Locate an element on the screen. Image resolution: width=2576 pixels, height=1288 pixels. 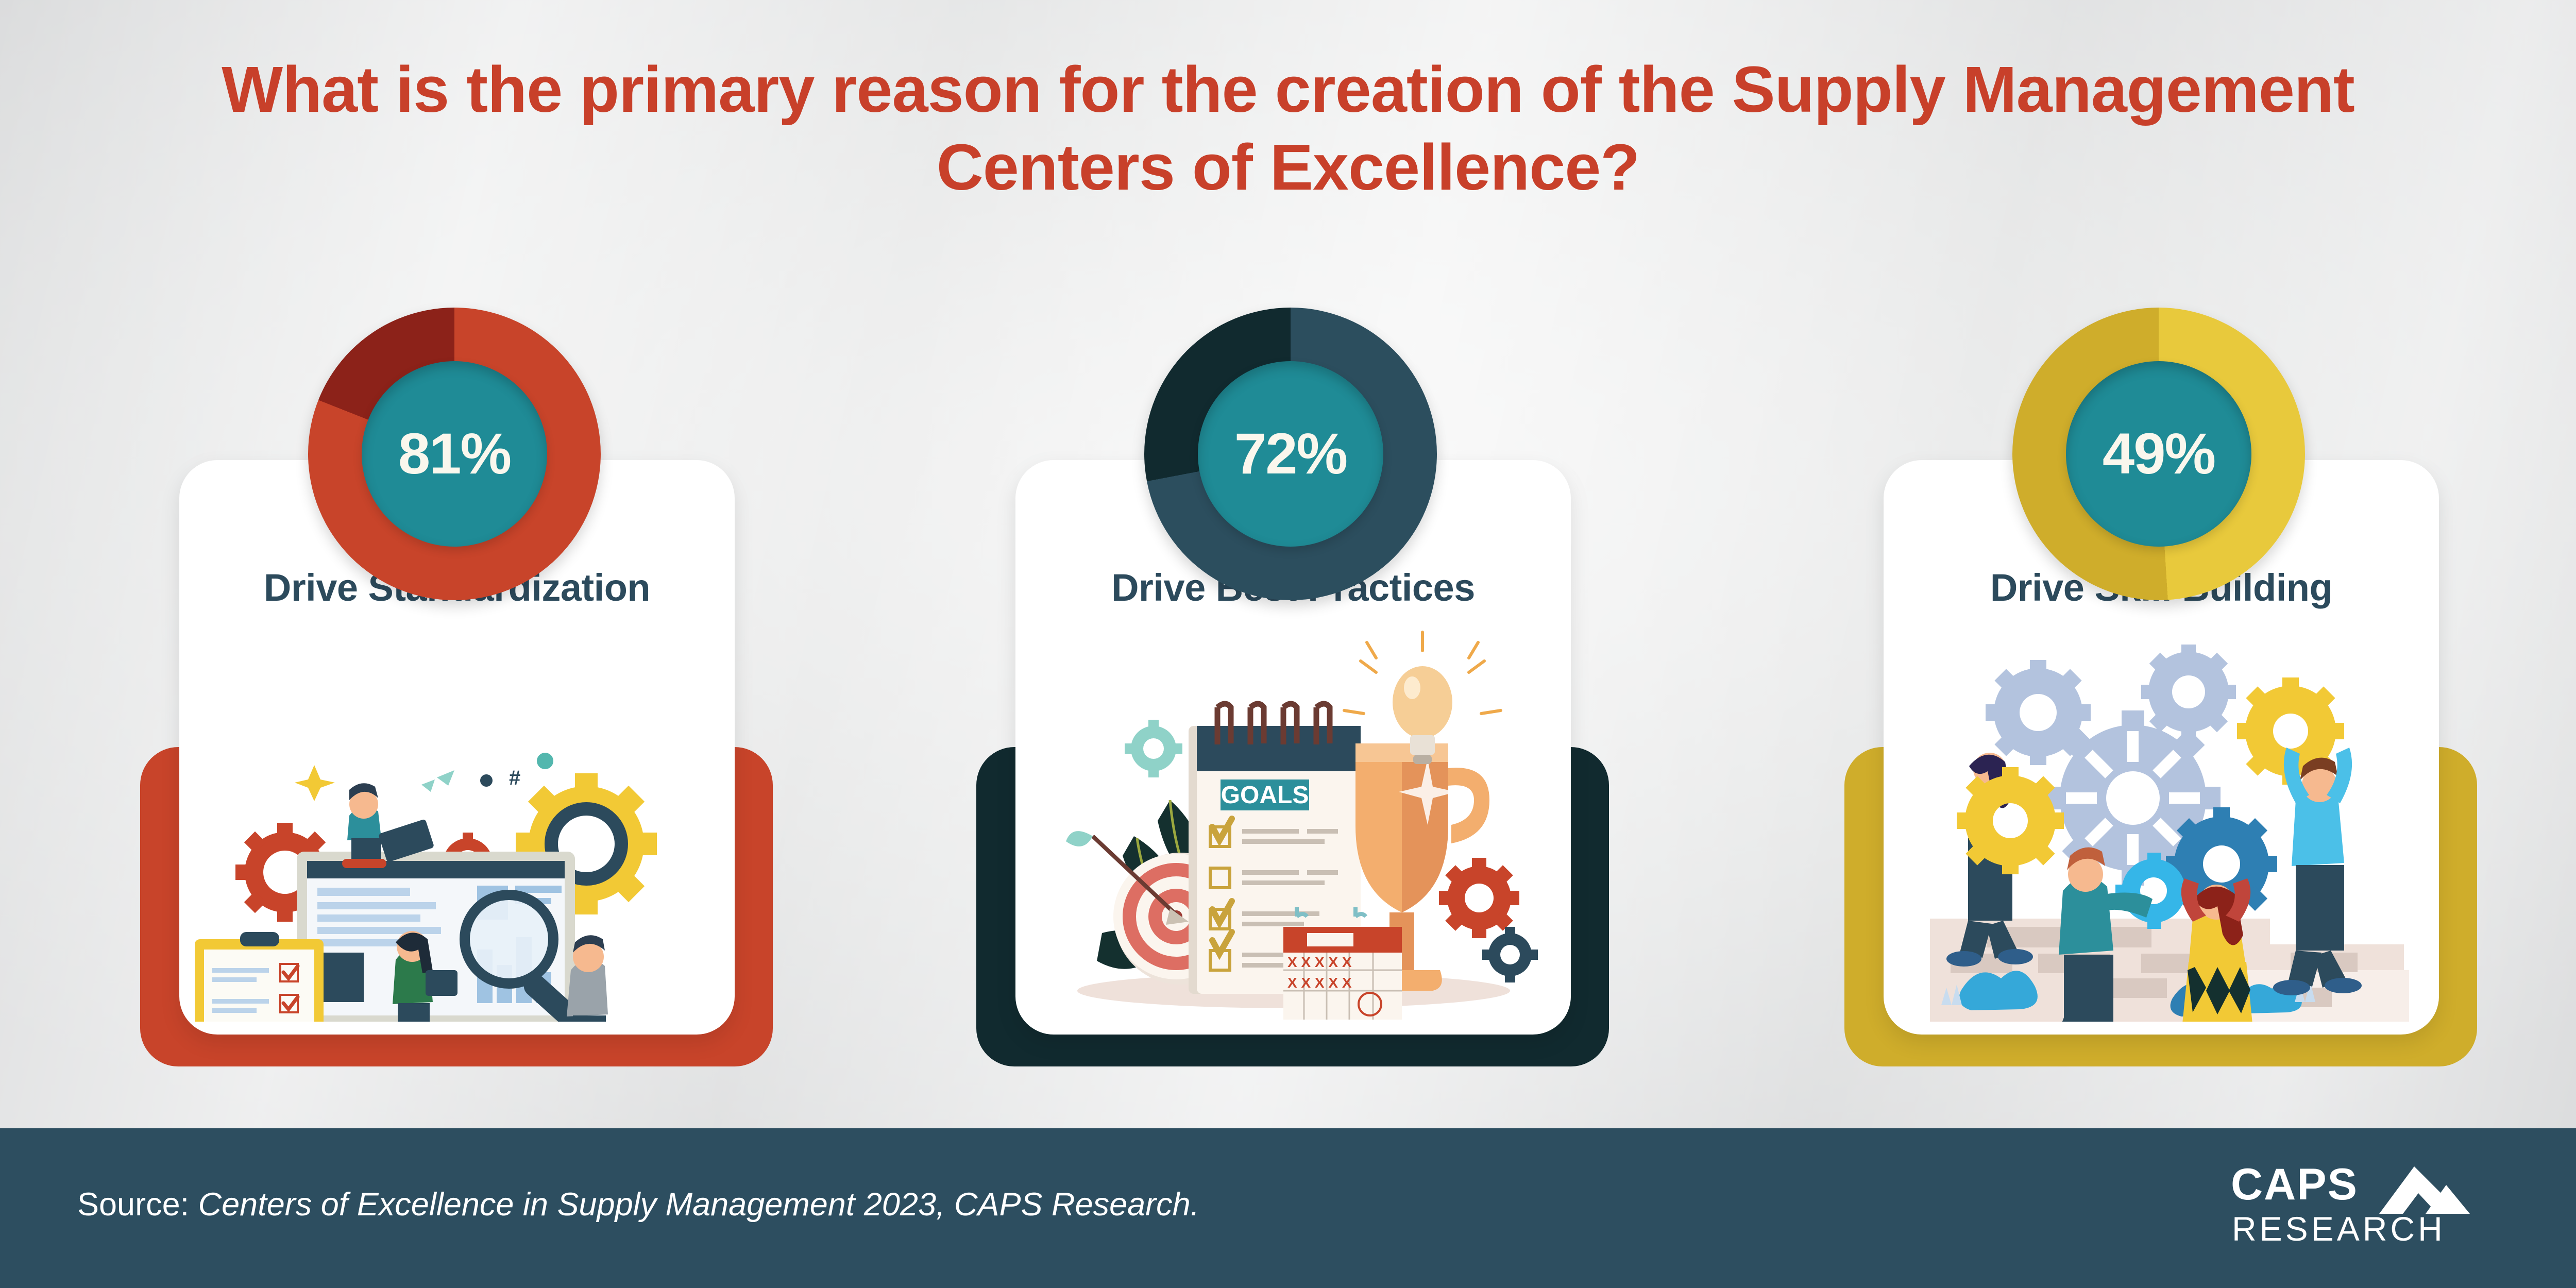
donut-chart-best-practices: 72% is located at coordinates (1290, 454).